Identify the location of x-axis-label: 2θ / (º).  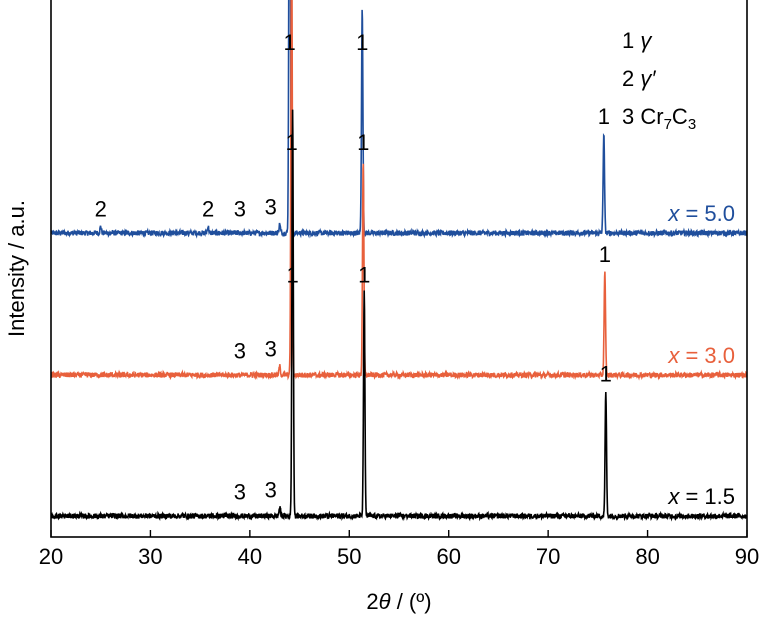
(398, 601).